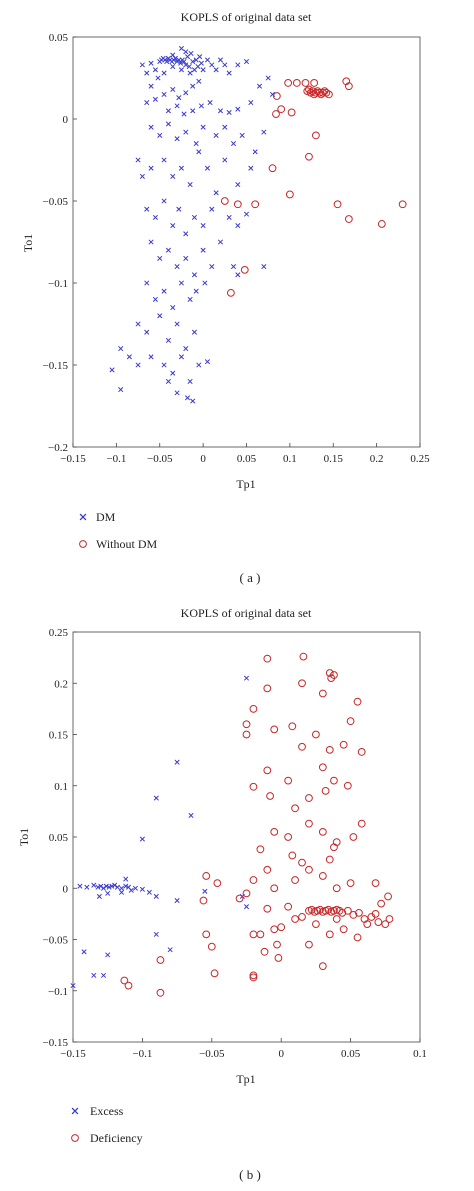  What do you see at coordinates (351, 1054) in the screenshot?
I see `chart-b-x-tick-label: 0.05` at bounding box center [351, 1054].